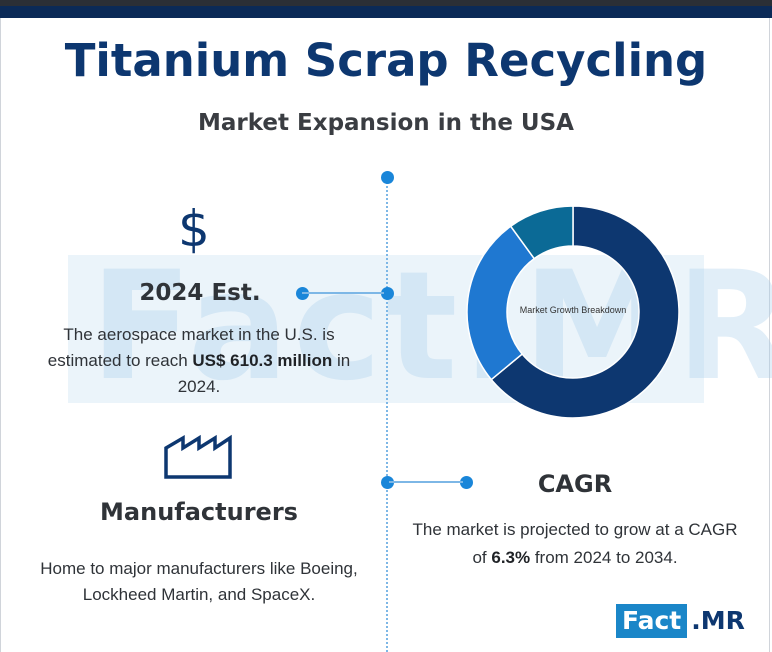  I want to click on manufacturers-title: Manufacturers, so click(199, 512).